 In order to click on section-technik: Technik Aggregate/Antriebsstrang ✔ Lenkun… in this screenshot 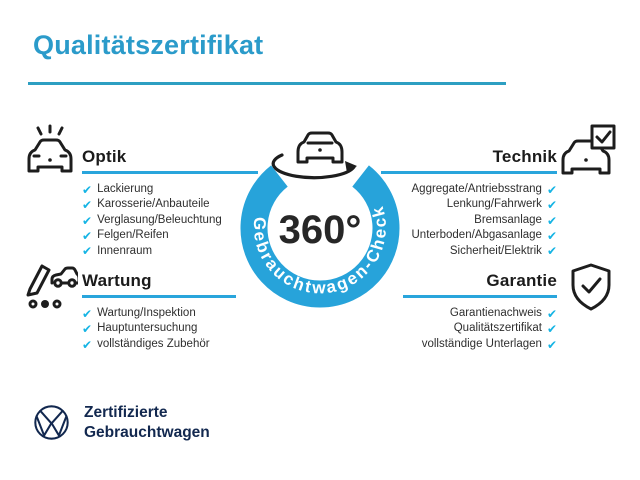, I will do `click(469, 203)`.